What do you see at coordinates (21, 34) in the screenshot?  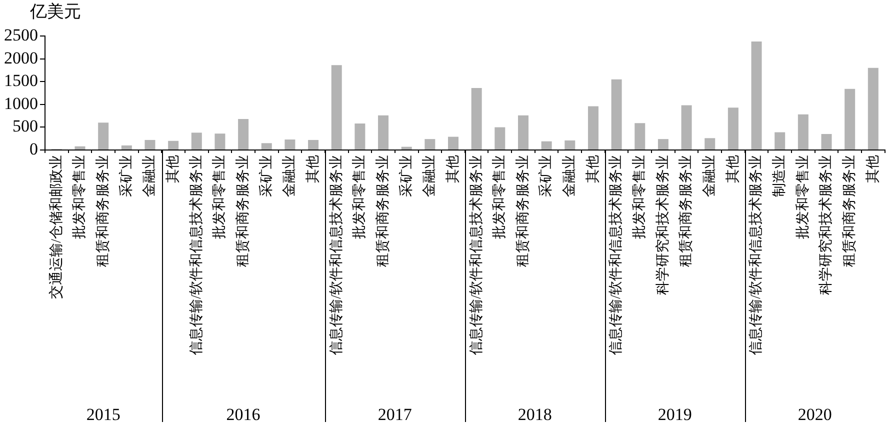 I see `y-tick-label: 2500` at bounding box center [21, 34].